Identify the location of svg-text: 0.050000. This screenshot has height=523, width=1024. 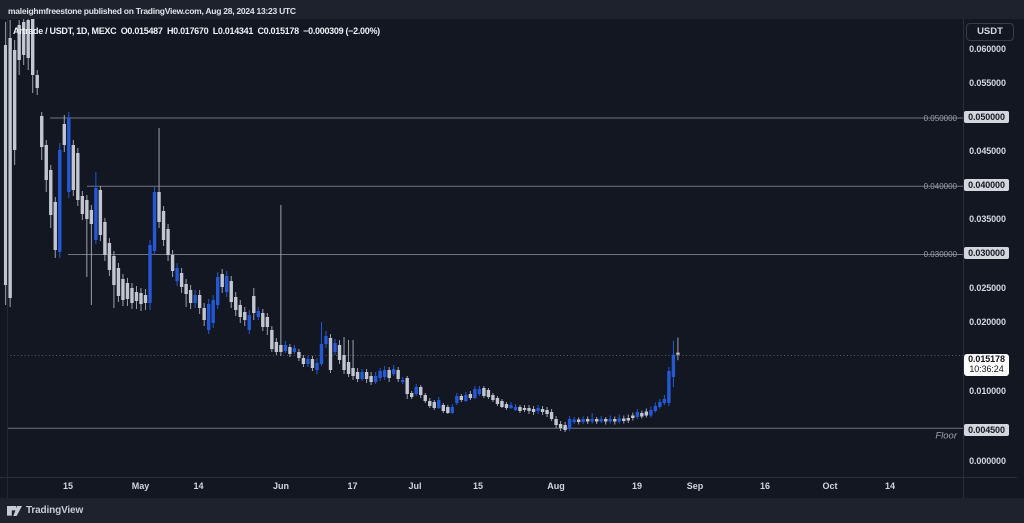
(941, 118).